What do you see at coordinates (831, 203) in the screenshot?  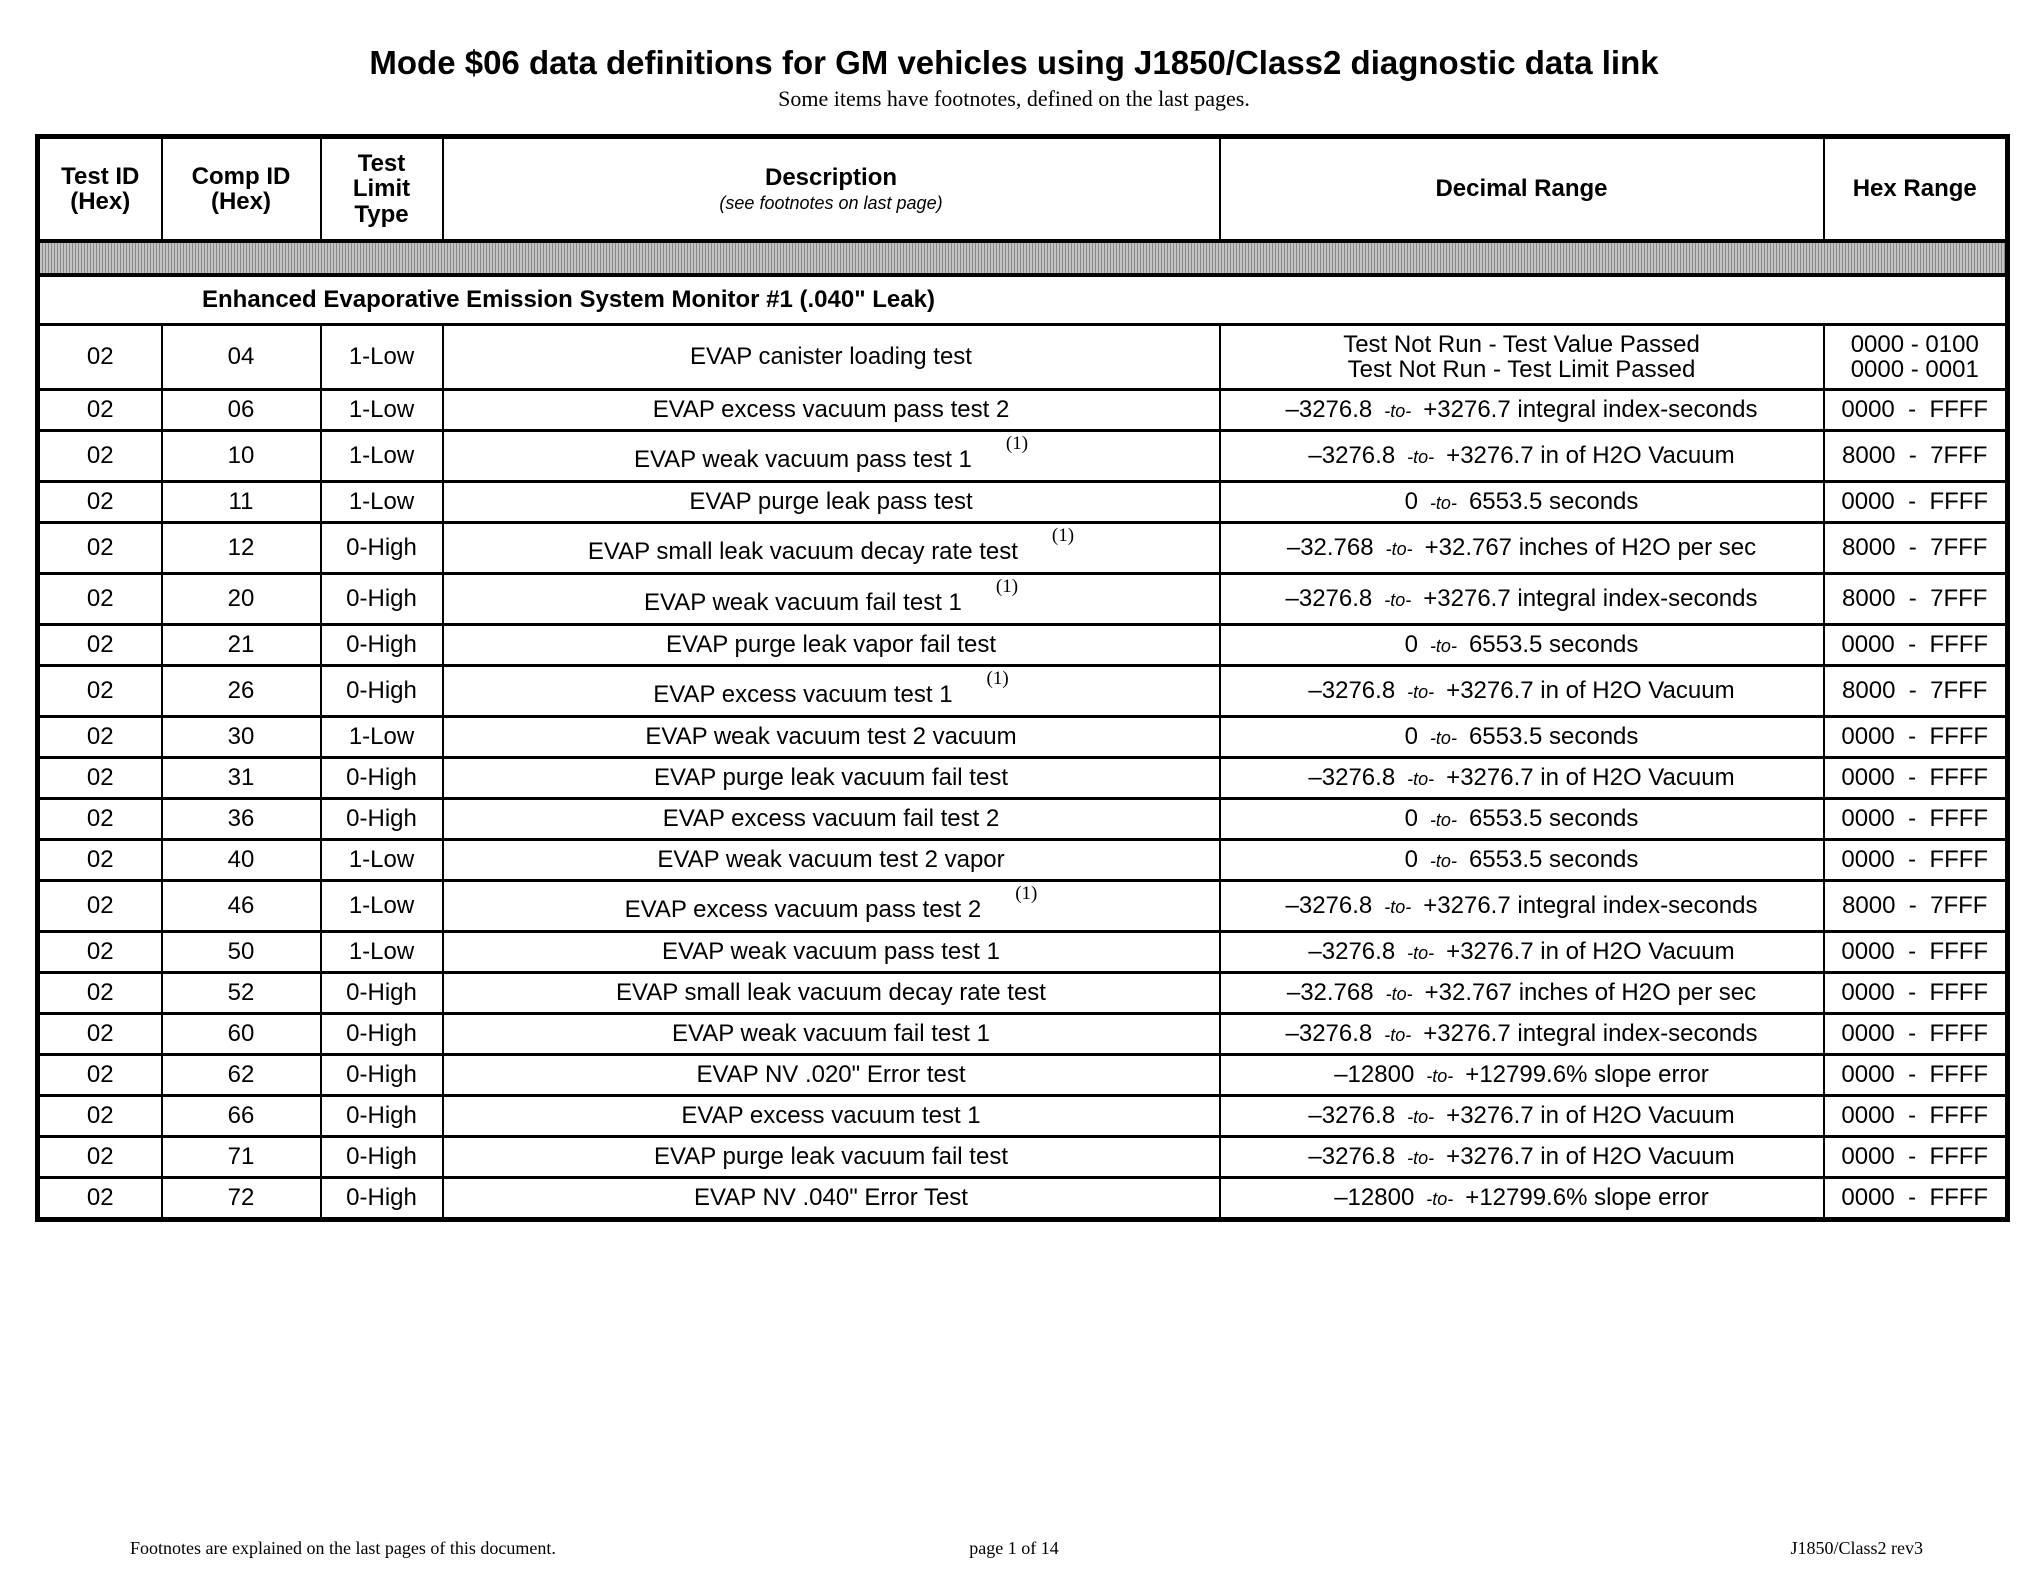 I see `header-note: (see footnotes on last page)` at bounding box center [831, 203].